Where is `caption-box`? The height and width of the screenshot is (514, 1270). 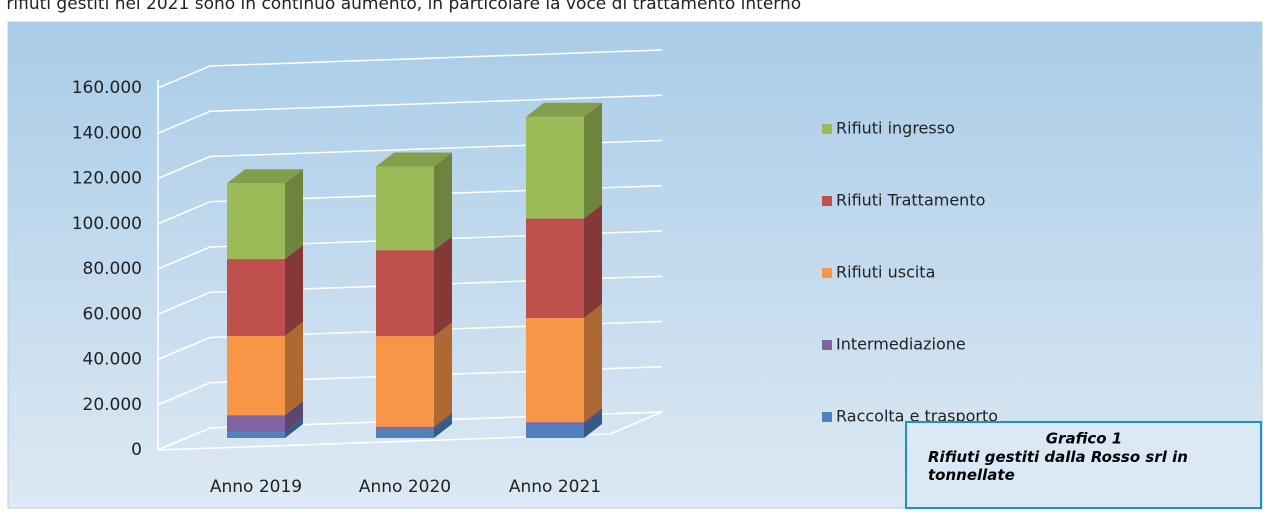 caption-box is located at coordinates (1083, 465).